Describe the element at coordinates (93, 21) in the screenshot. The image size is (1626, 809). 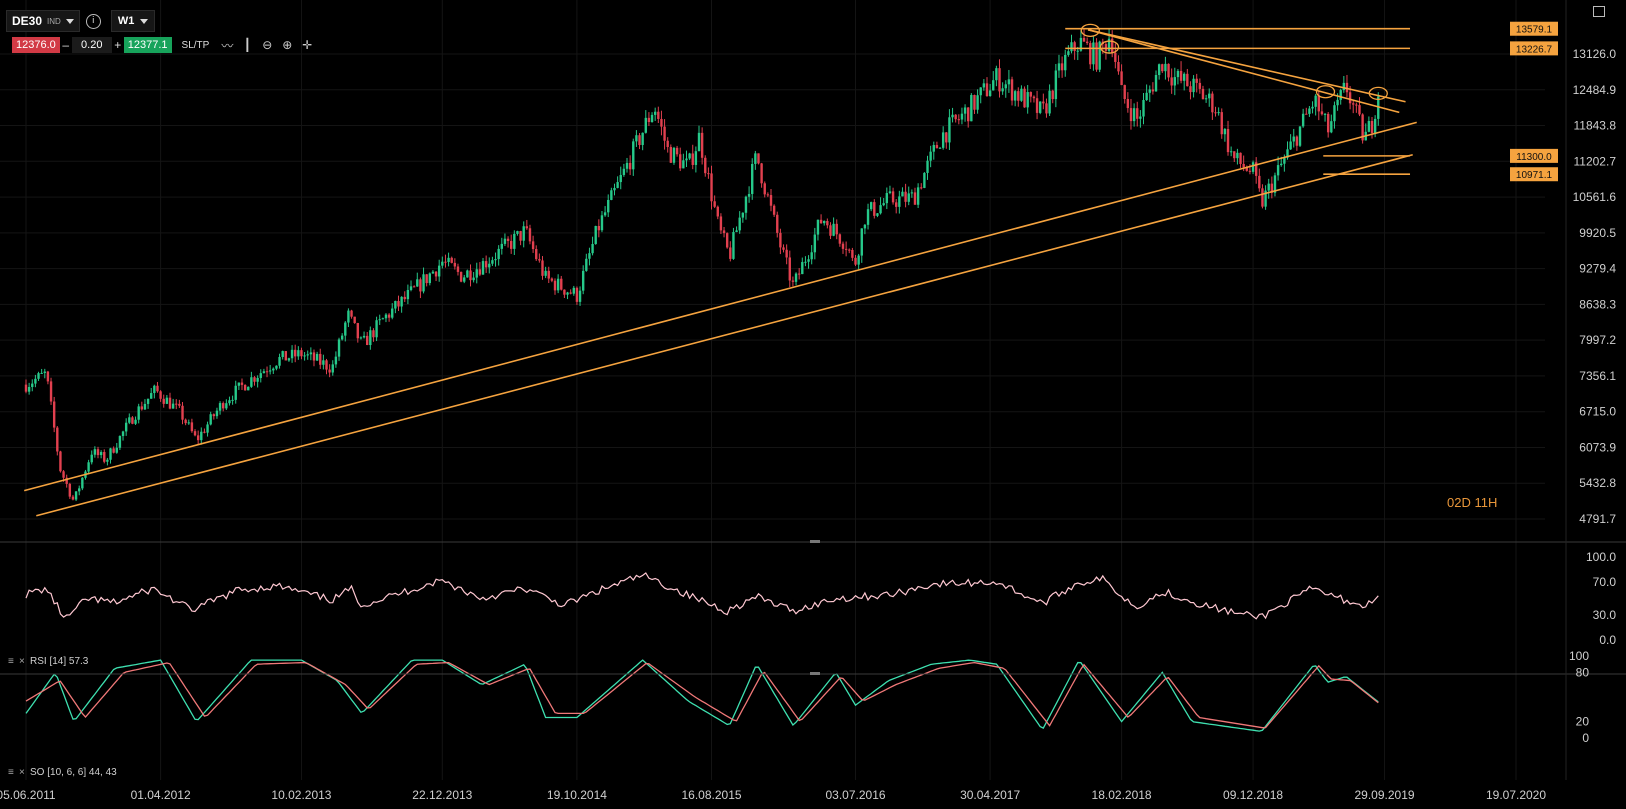
I see `info-icon: i` at that location.